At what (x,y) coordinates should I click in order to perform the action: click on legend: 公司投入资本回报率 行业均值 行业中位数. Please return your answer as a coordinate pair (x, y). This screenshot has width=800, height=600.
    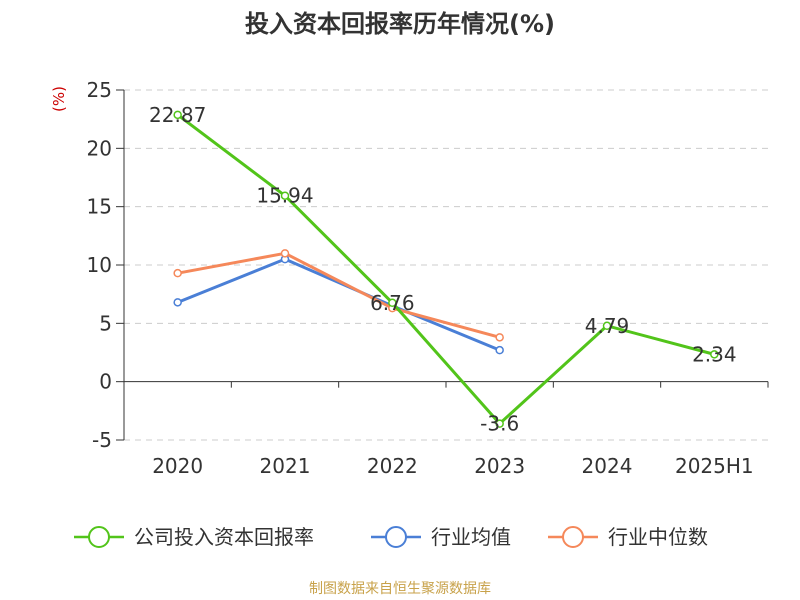
    Looking at the image, I should click on (391, 537).